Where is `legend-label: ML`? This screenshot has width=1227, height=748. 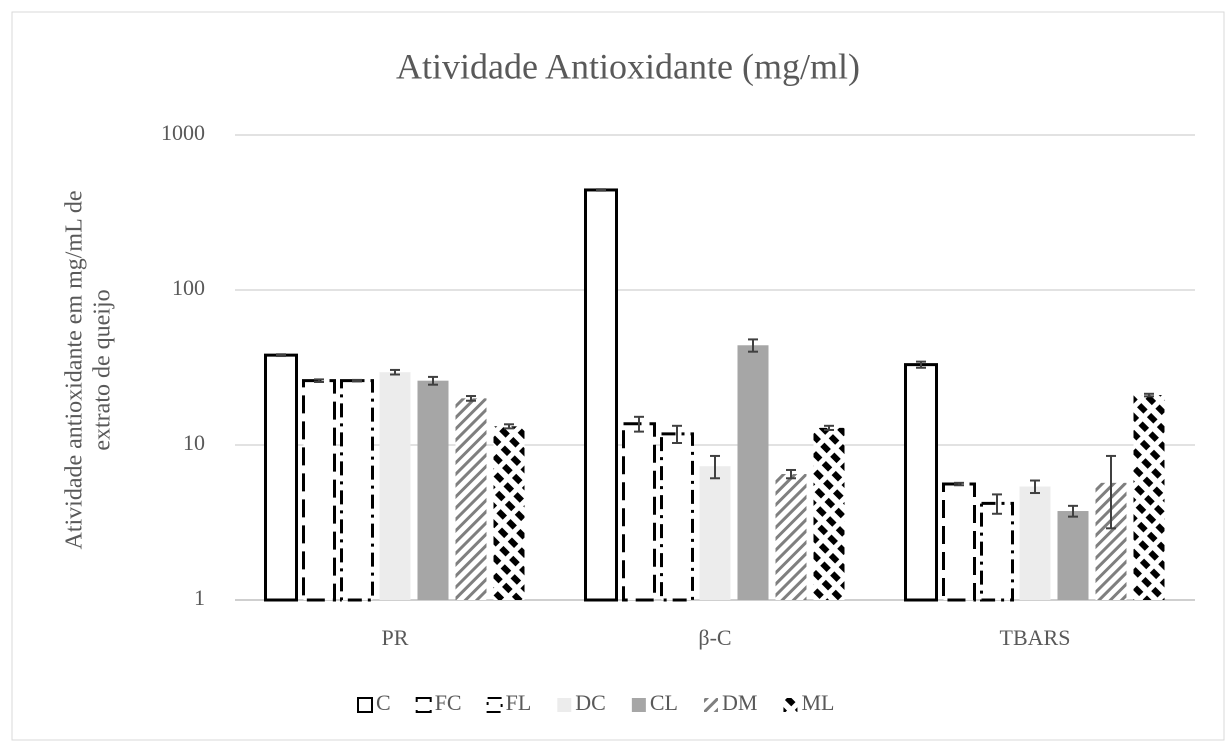
legend-label: ML is located at coordinates (817, 702).